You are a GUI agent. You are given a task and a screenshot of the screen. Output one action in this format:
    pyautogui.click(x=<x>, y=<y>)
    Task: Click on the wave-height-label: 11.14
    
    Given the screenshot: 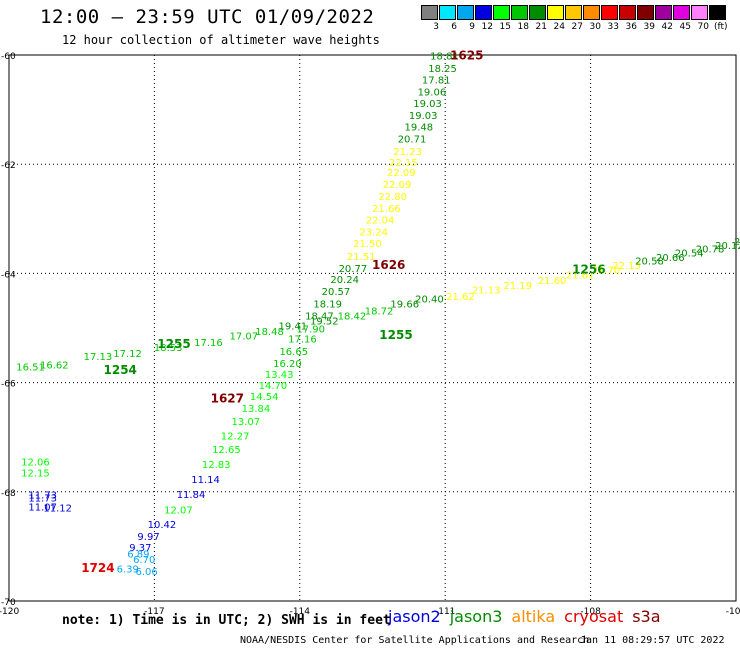 What is the action you would take?
    pyautogui.click(x=205, y=480)
    